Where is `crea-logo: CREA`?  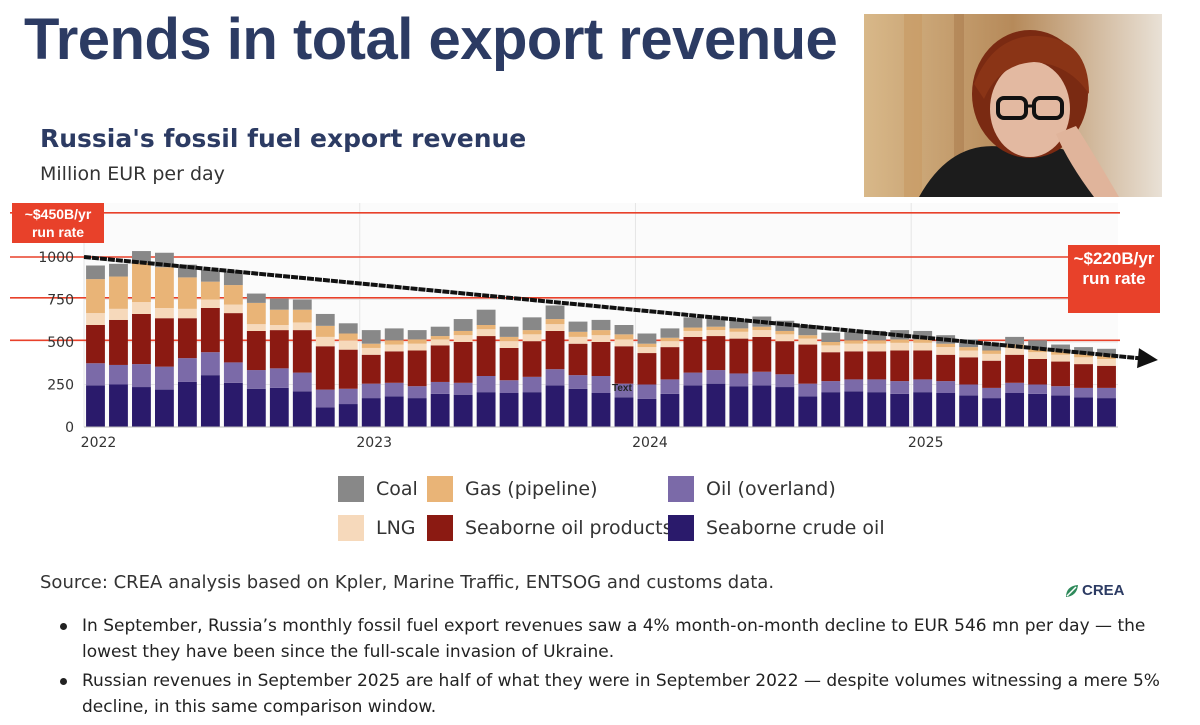 crea-logo: CREA is located at coordinates (1094, 590).